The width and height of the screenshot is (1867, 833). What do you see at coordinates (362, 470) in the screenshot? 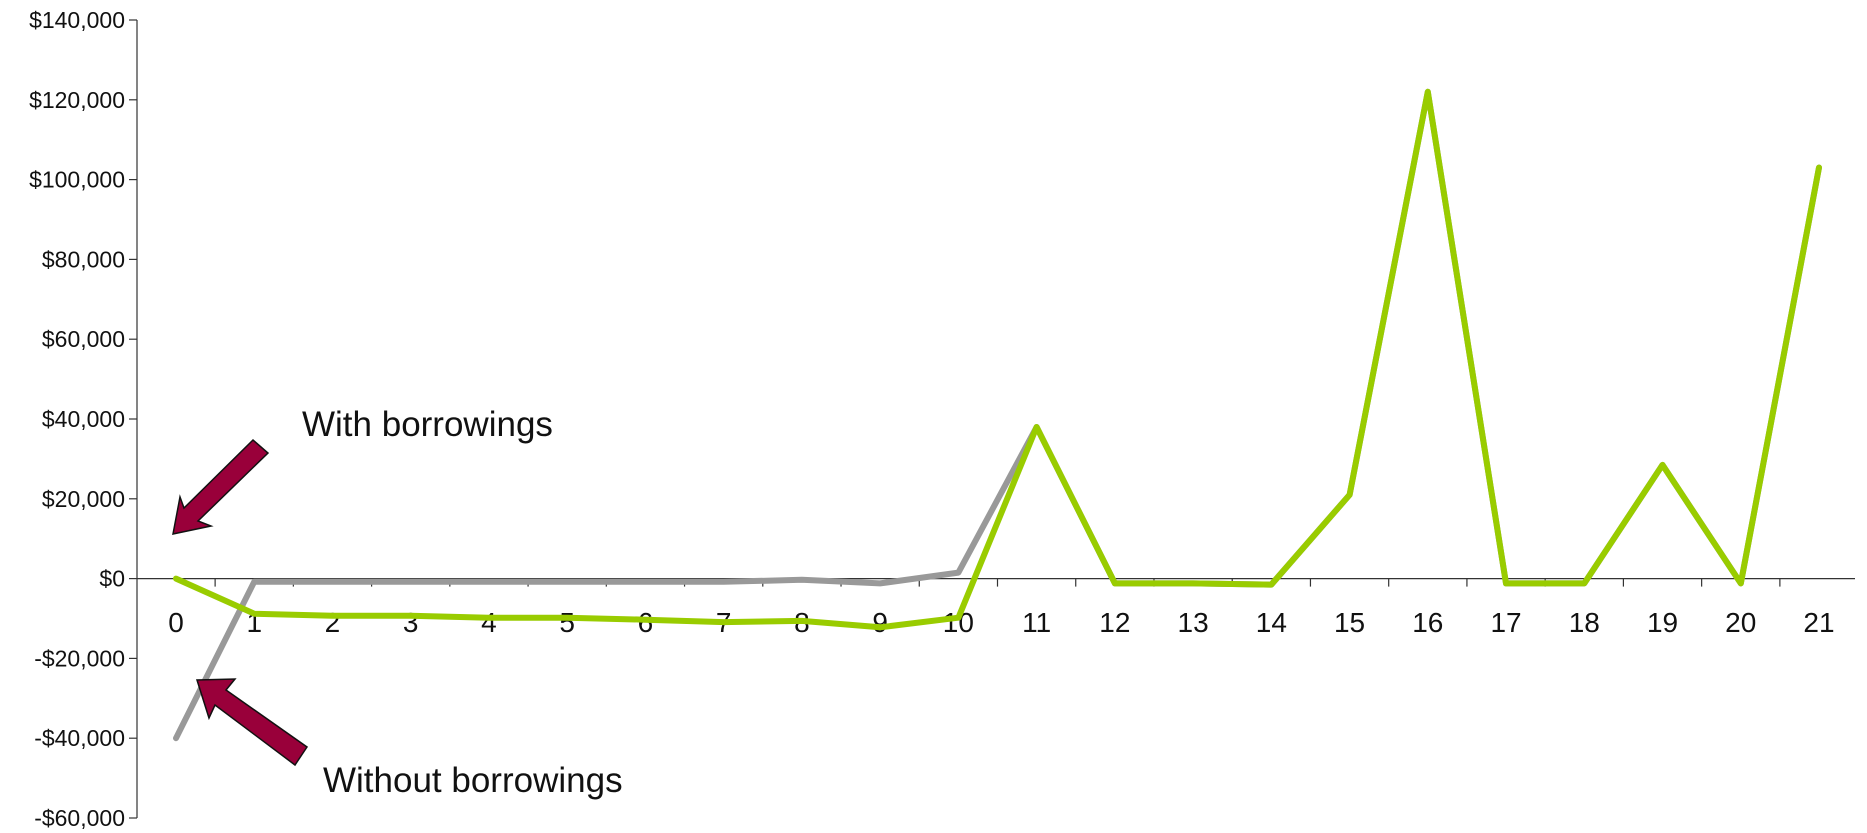
I see `annotation-with-borrowings: With borrowings` at bounding box center [362, 470].